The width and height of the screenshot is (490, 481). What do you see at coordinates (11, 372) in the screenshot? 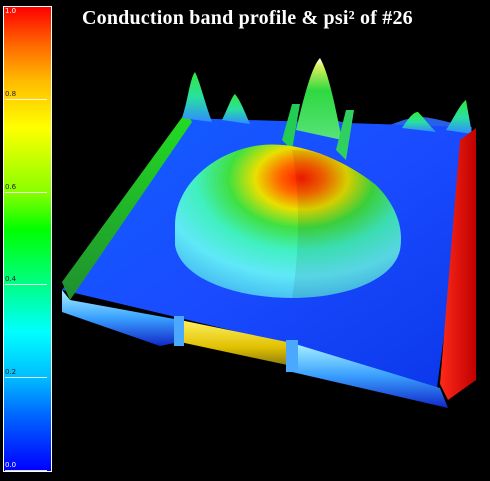
I see `colorbar-tick-label: 0.2` at bounding box center [11, 372].